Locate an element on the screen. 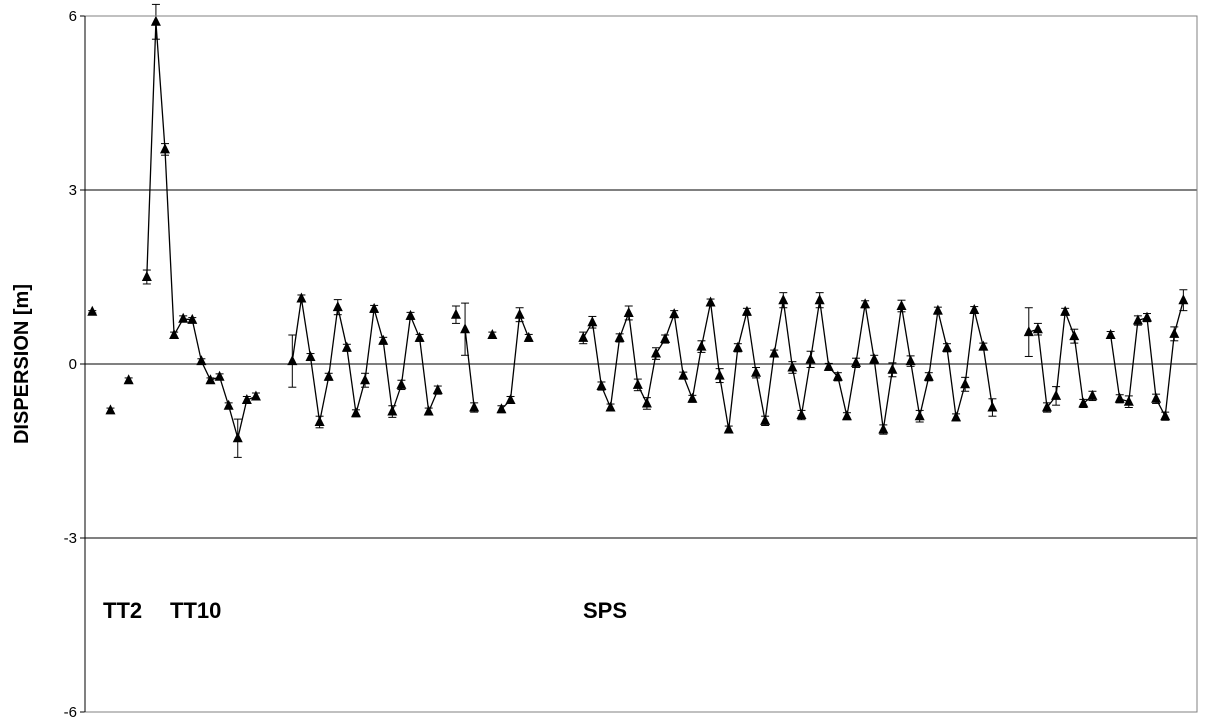  series-line is located at coordinates (788, 365).